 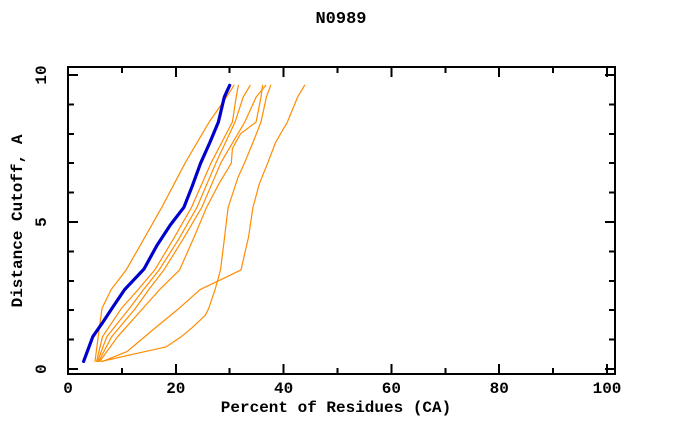 What do you see at coordinates (18, 220) in the screenshot?
I see `y-axis-label: Distance Cutoff, A` at bounding box center [18, 220].